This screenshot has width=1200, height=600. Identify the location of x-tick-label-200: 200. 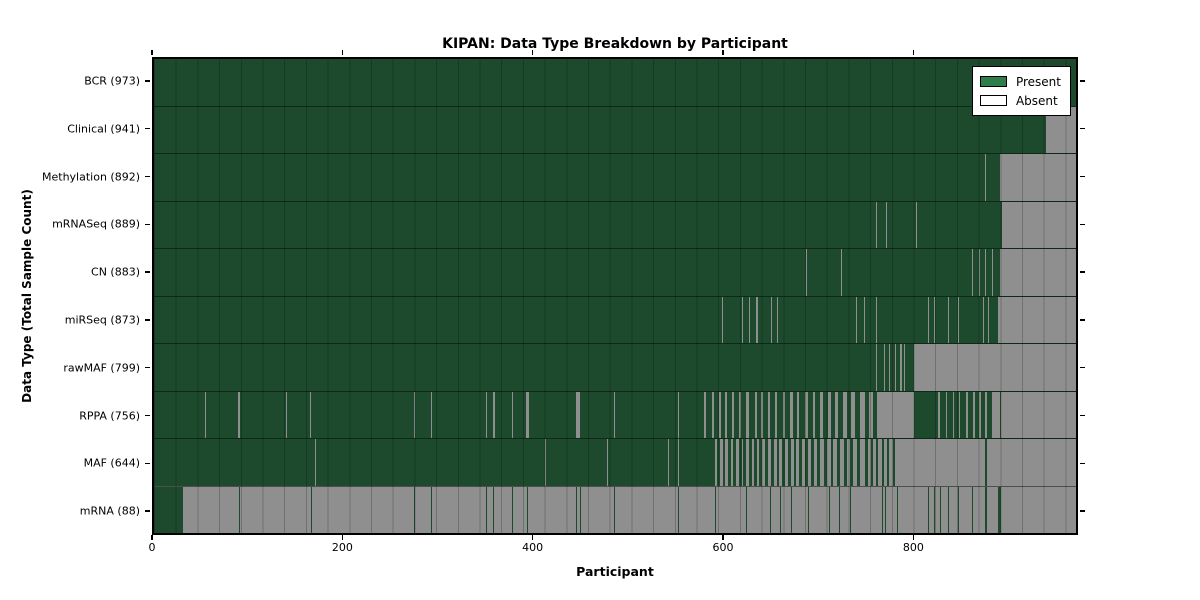
(342, 547).